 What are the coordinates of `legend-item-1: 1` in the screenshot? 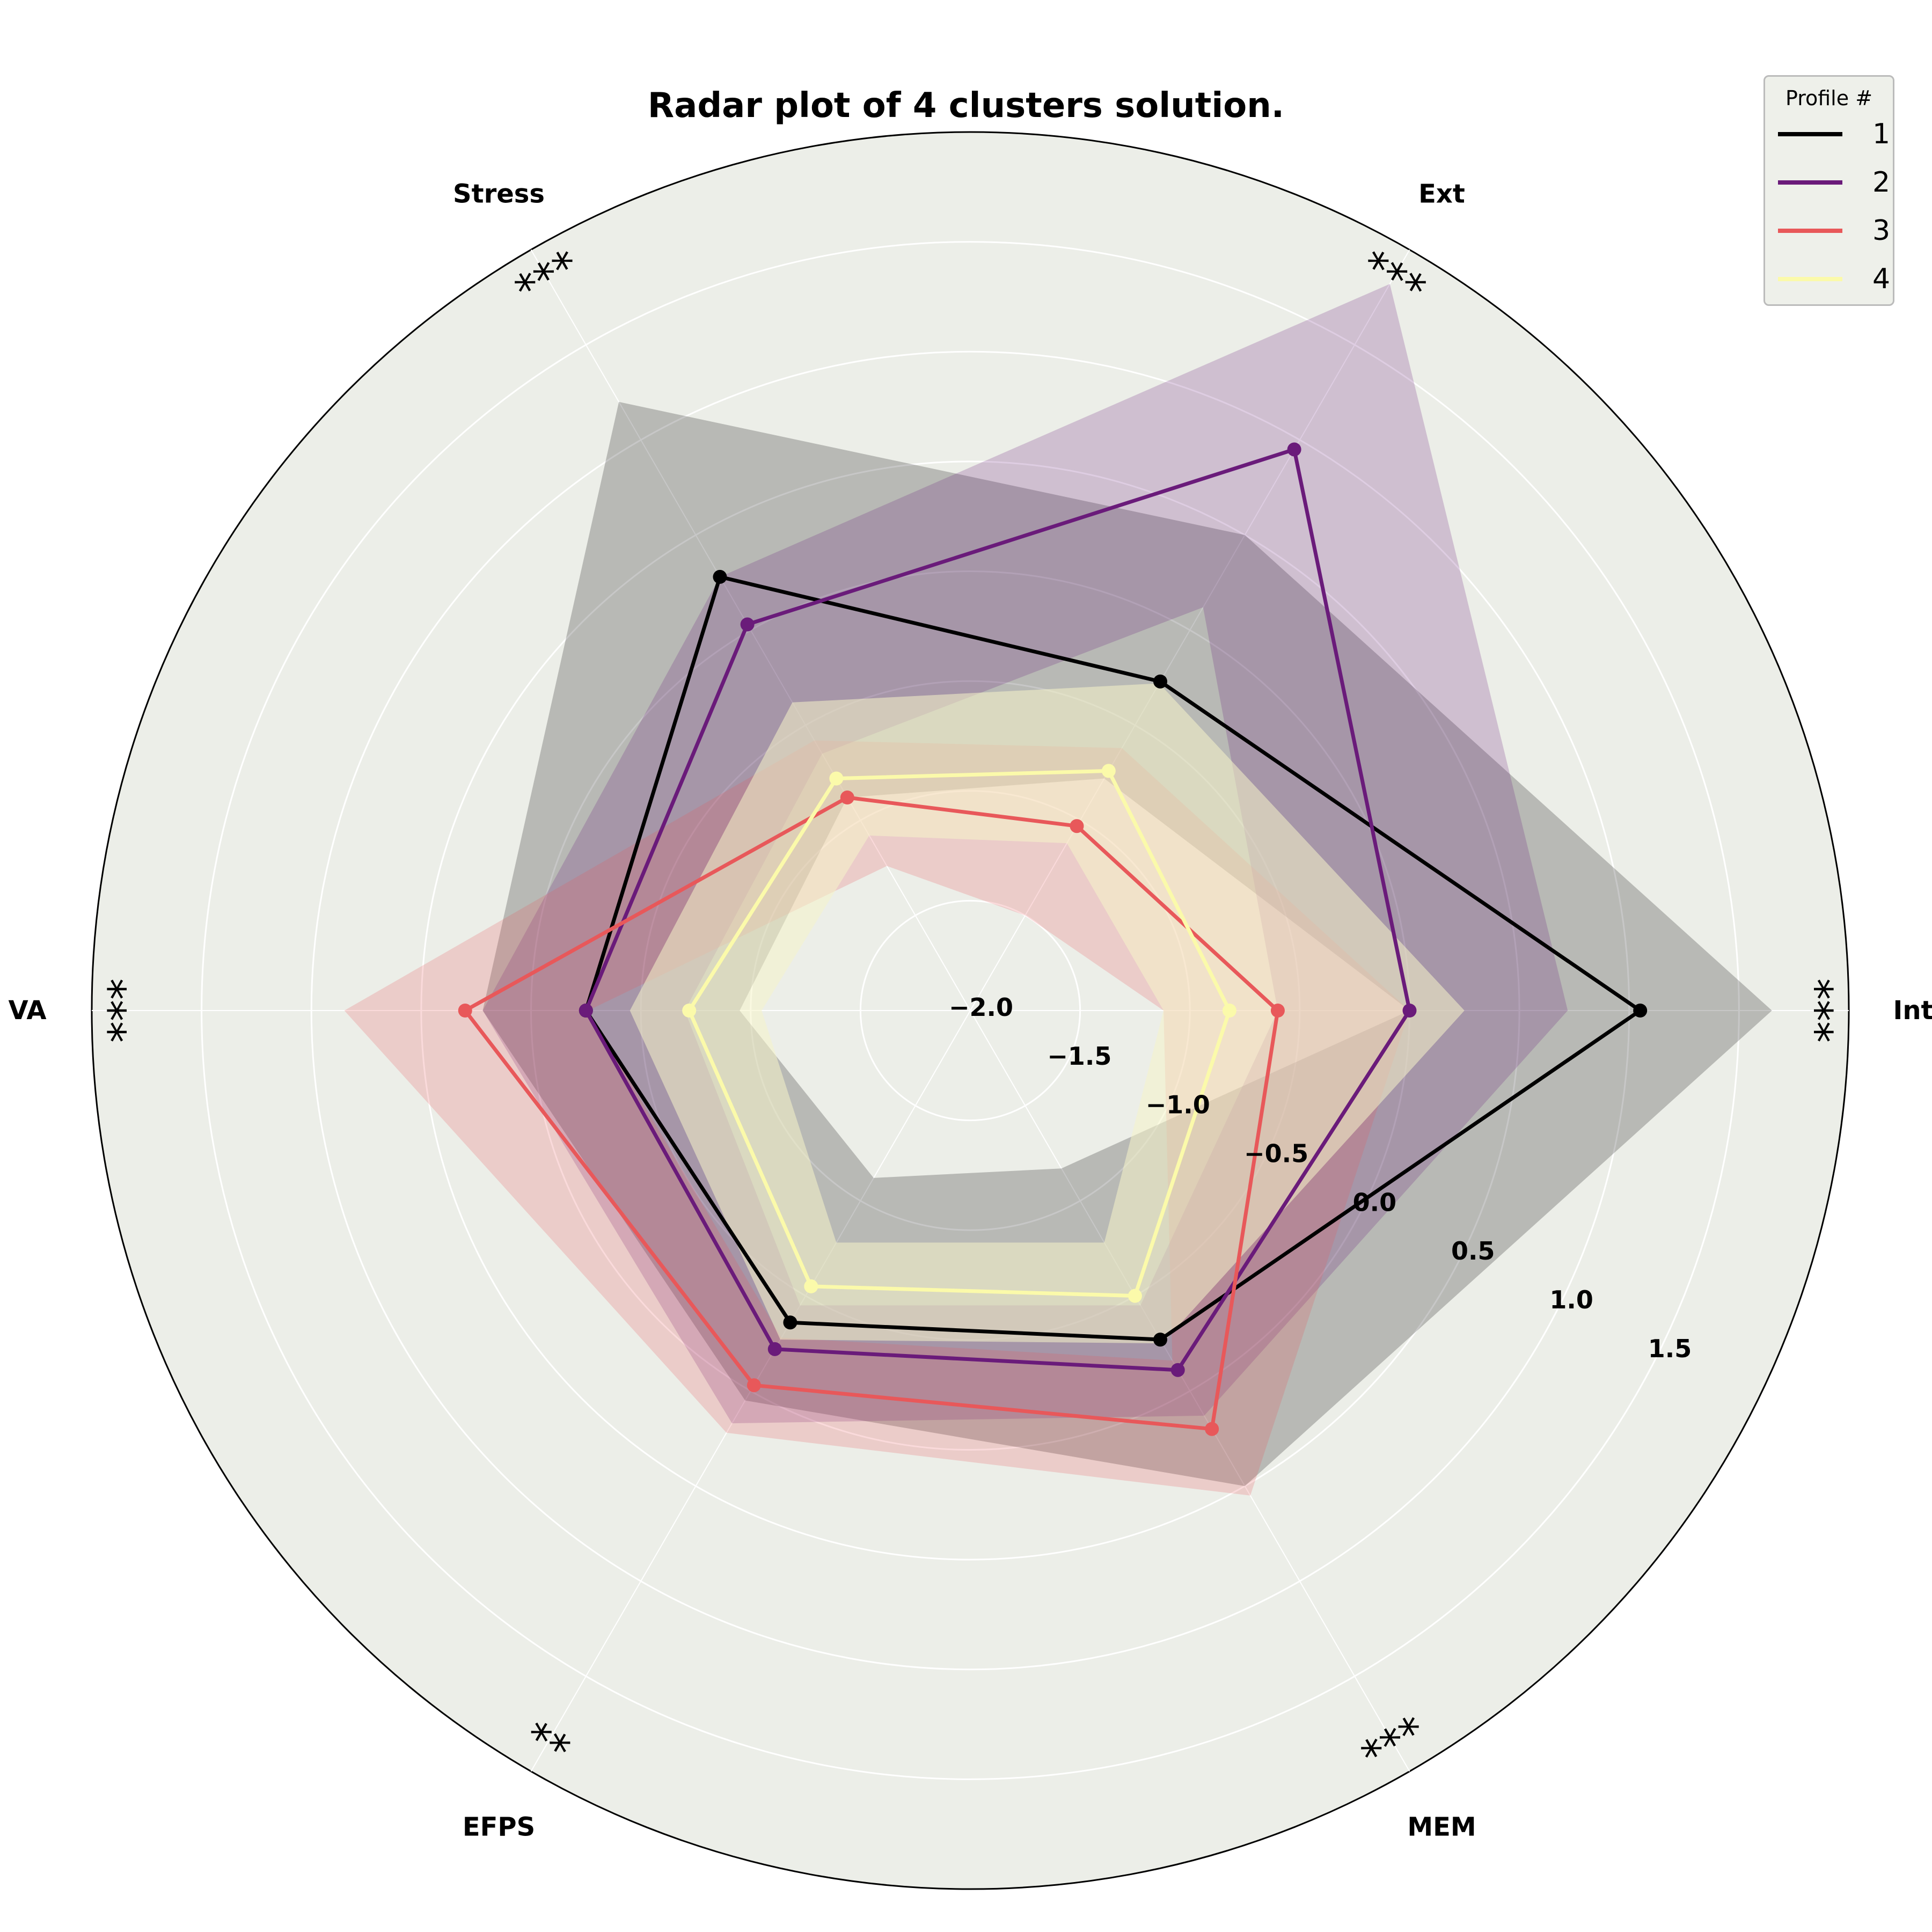 It's located at (1829, 134).